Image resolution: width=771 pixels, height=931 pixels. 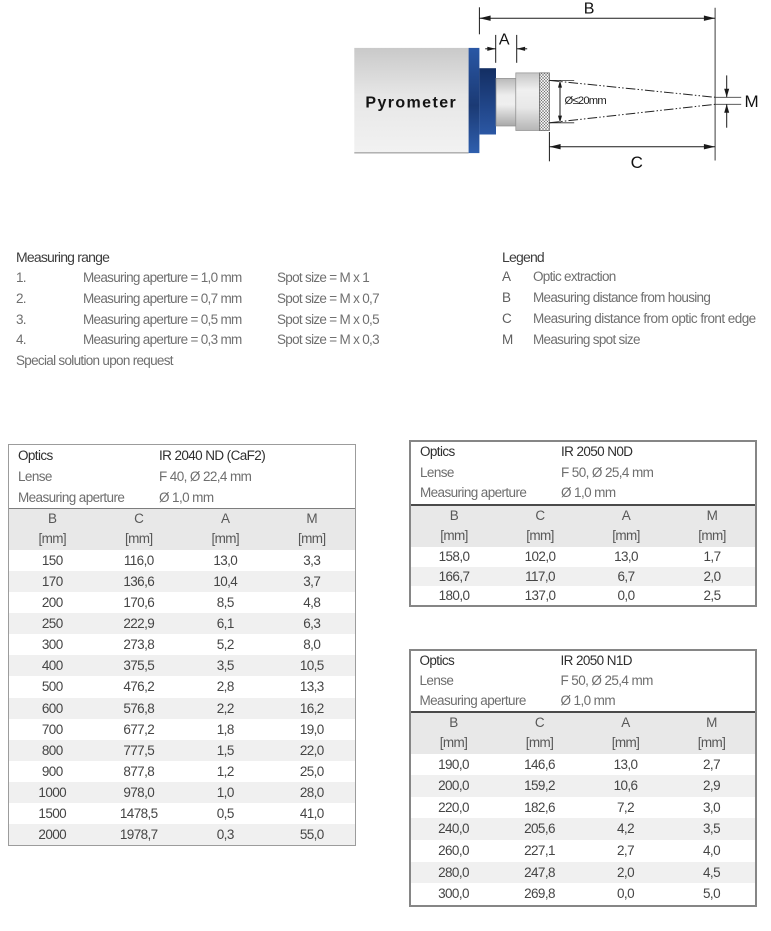 What do you see at coordinates (411, 102) in the screenshot?
I see `svg-text: Pyrometer` at bounding box center [411, 102].